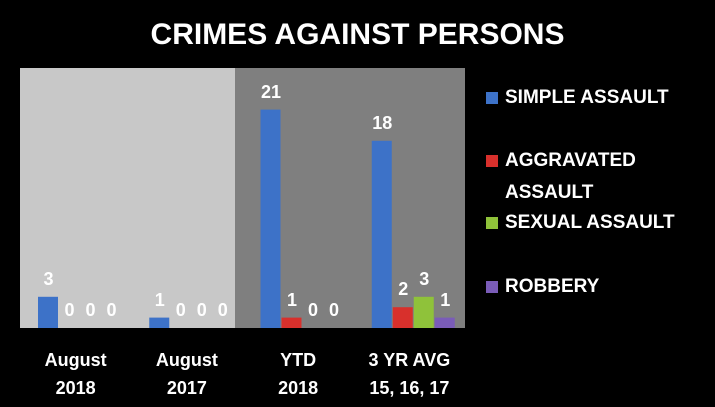  I want to click on x-tick-label: August 2017, so click(186, 374).